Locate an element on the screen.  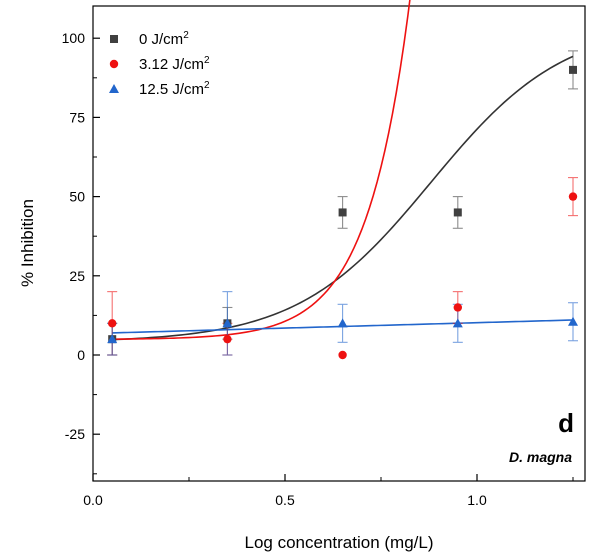
y-tick-label: 50 is located at coordinates (77, 197).